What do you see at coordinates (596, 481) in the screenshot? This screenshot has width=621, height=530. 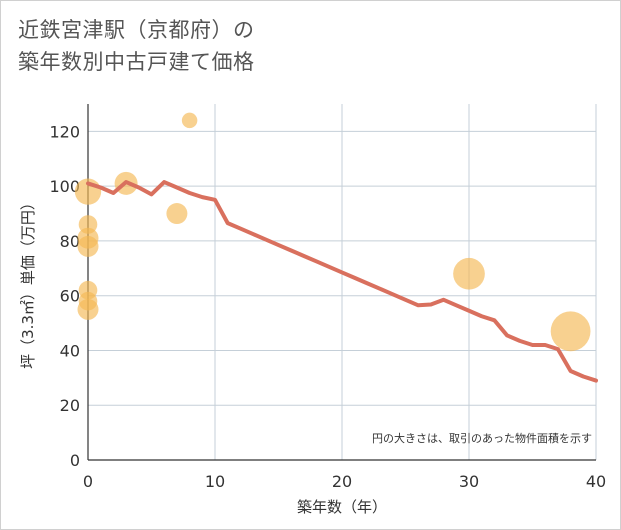 I see `x-tick-label: 40` at bounding box center [596, 481].